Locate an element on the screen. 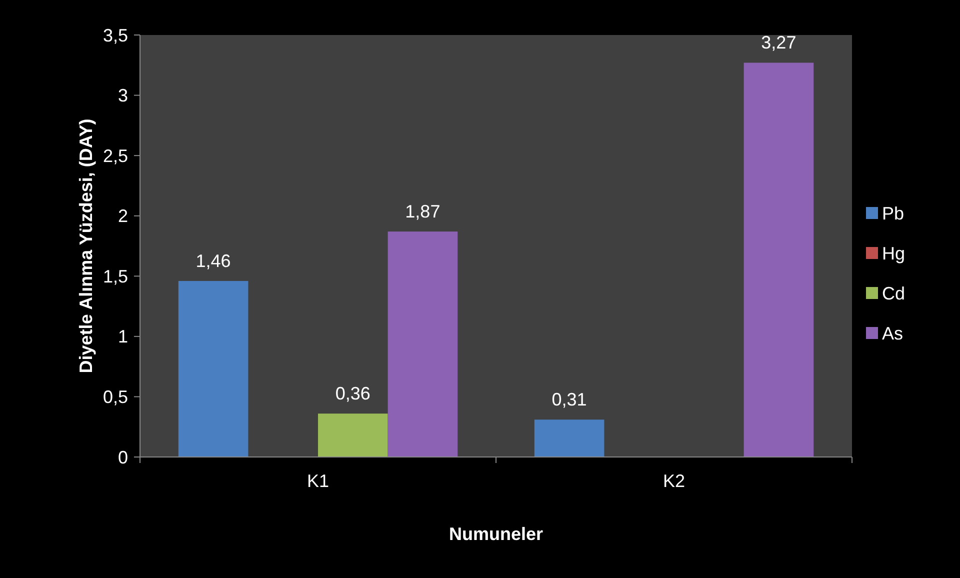 Image resolution: width=960 pixels, height=578 pixels. data-label: 1,87 is located at coordinates (422, 212).